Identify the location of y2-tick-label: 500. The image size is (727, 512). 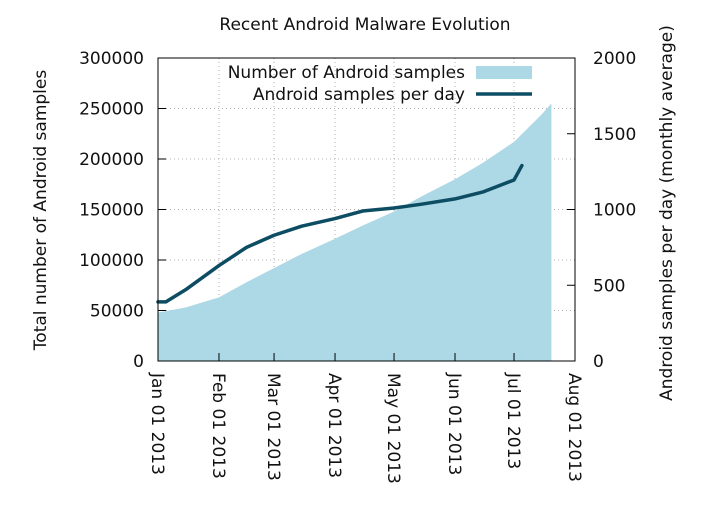
(609, 286).